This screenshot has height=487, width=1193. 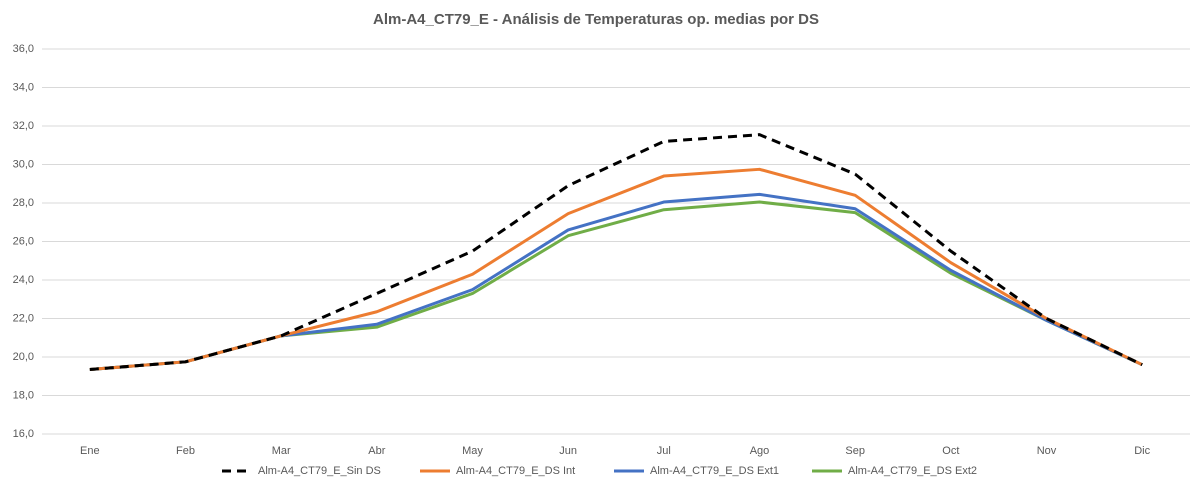 I want to click on legend-label: Alm-A4_CT79_E_DS Int, so click(x=515, y=471).